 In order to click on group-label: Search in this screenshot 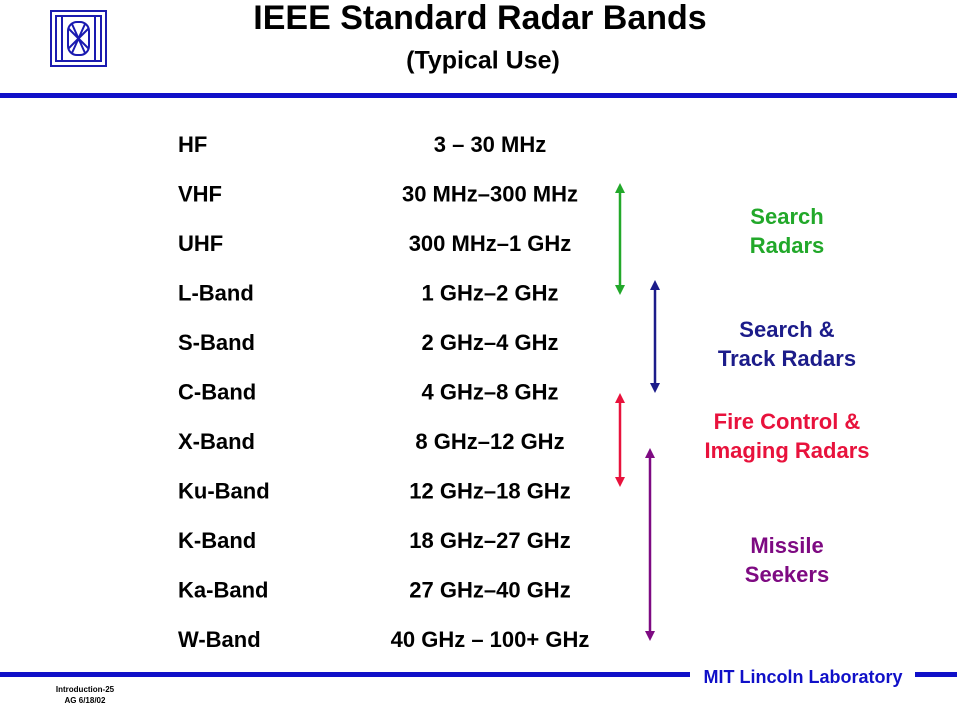, I will do `click(786, 216)`.